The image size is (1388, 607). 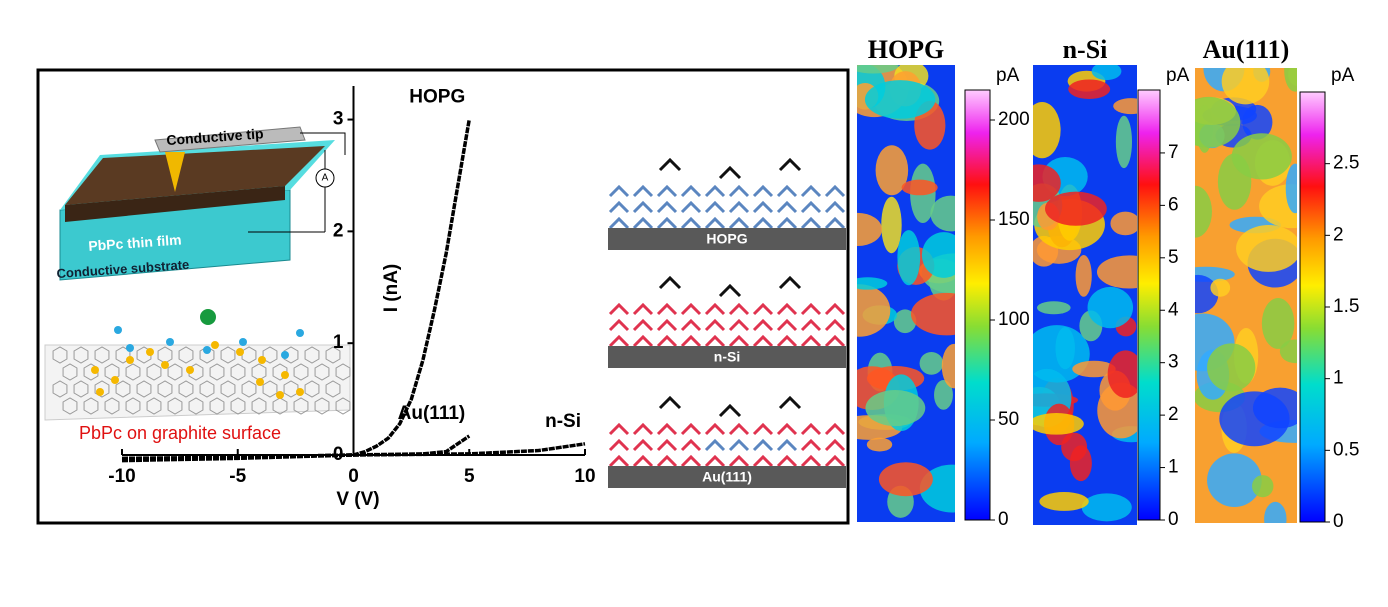 What do you see at coordinates (1338, 234) in the screenshot?
I see `colorbar-tick-label: 2` at bounding box center [1338, 234].